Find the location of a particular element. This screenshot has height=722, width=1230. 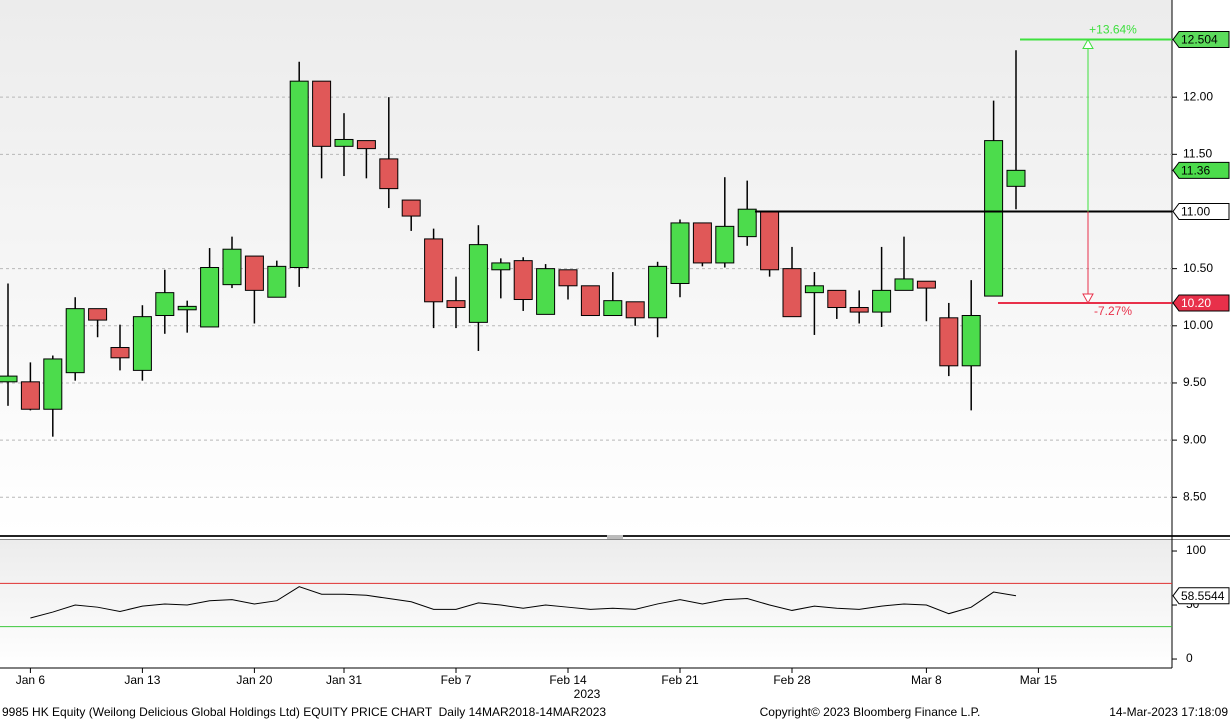

y-tick-label: 8.50 is located at coordinates (1195, 496).